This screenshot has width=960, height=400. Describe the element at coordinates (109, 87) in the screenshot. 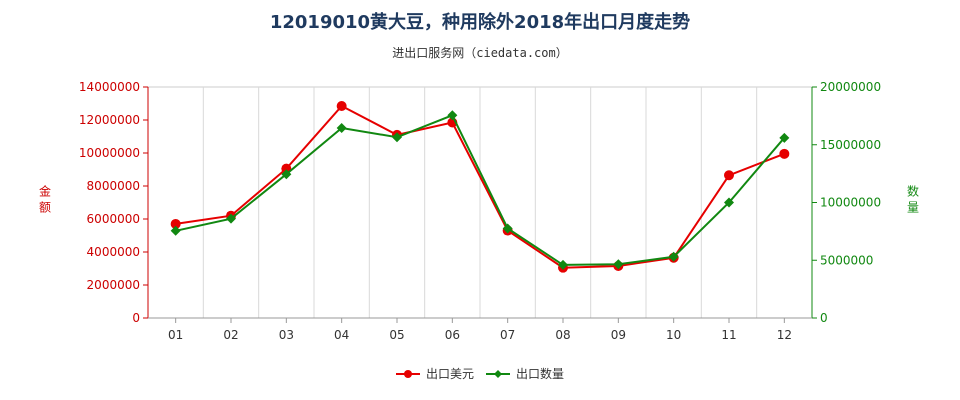

I see `left-axis-tick-label: 14000000` at that location.